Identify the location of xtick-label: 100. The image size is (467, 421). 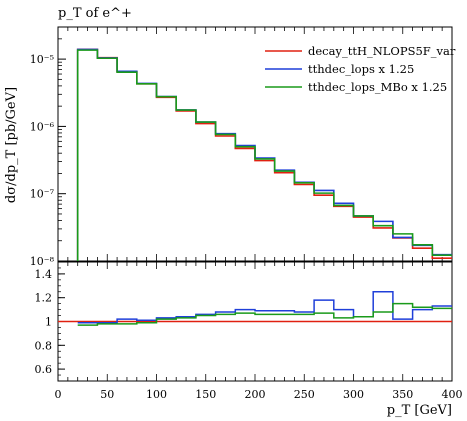
(156, 394).